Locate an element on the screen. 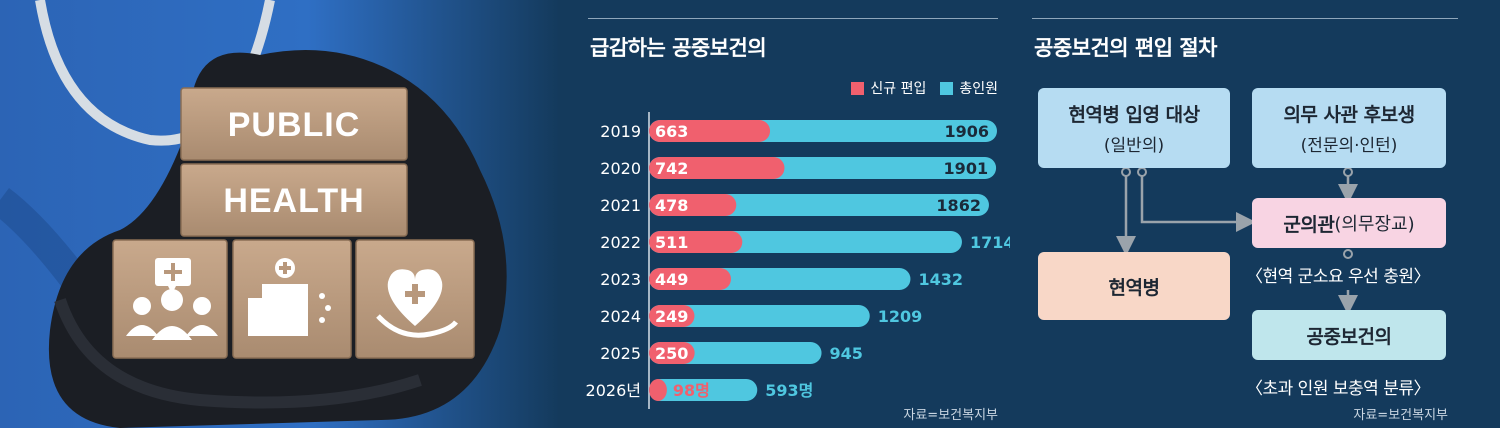 The height and width of the screenshot is (428, 1500). heart-hand-icon is located at coordinates (417, 303).